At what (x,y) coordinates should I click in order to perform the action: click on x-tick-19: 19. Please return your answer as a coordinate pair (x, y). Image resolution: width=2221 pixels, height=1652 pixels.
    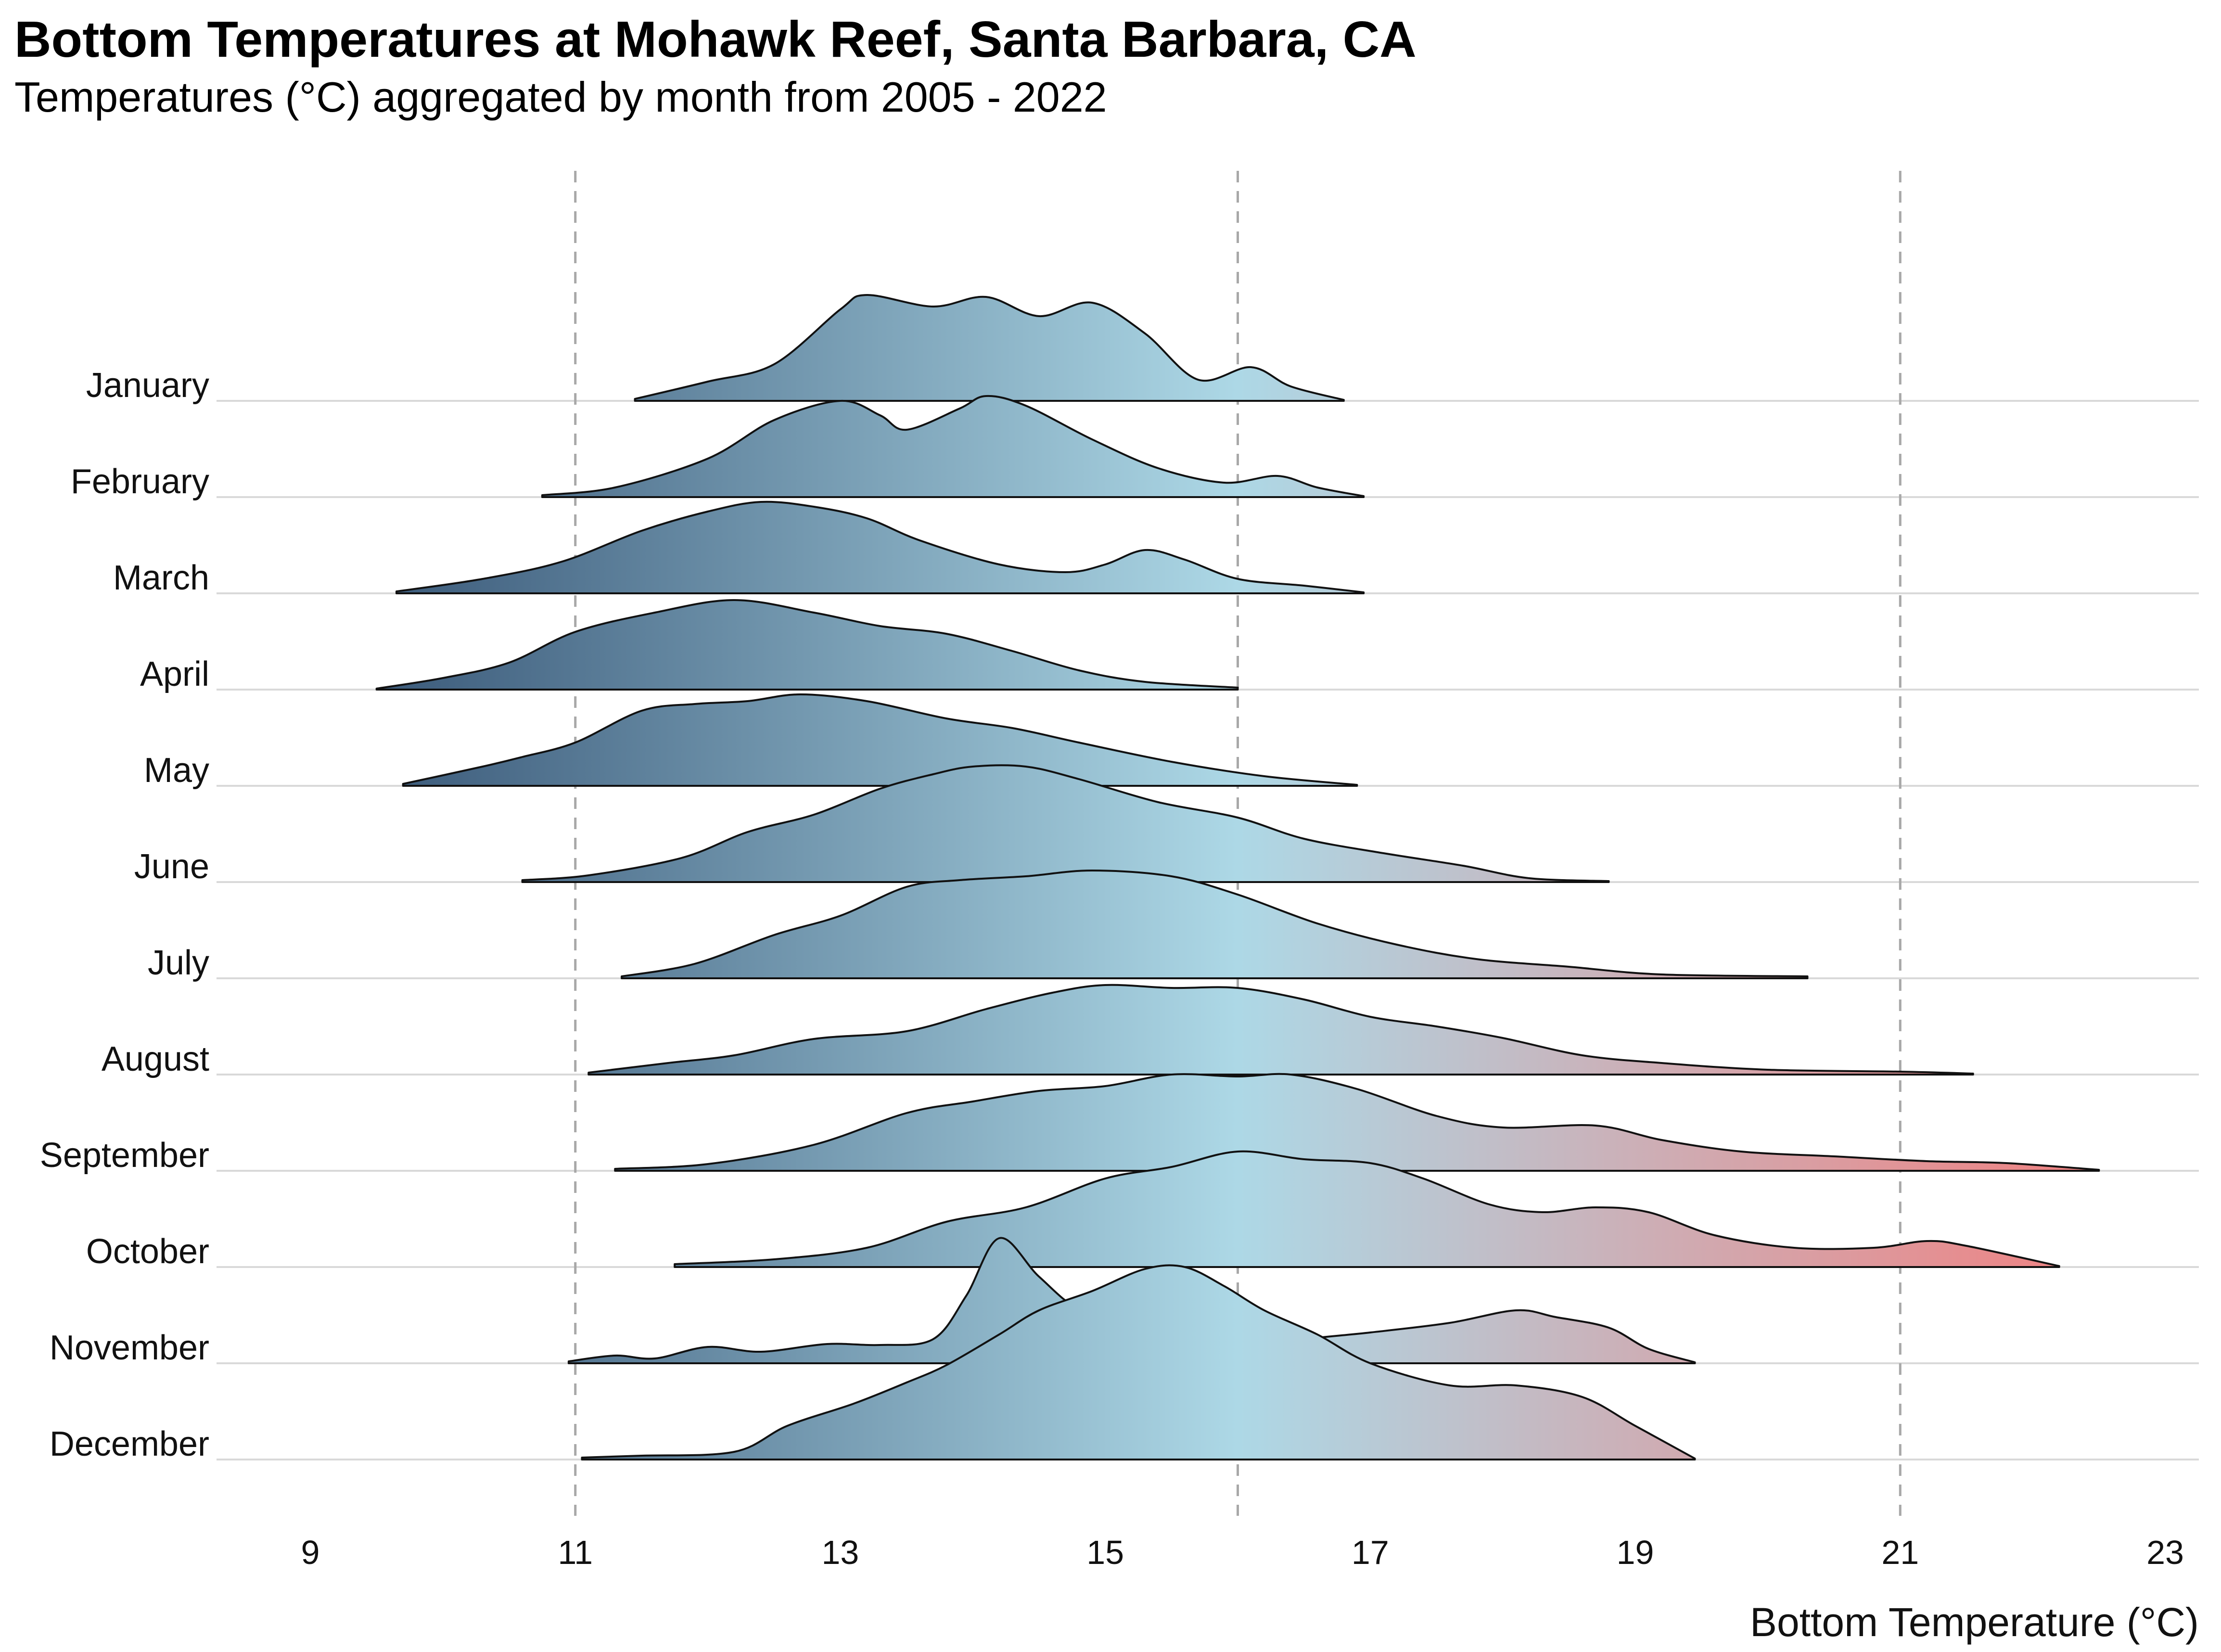
    Looking at the image, I should click on (1635, 1553).